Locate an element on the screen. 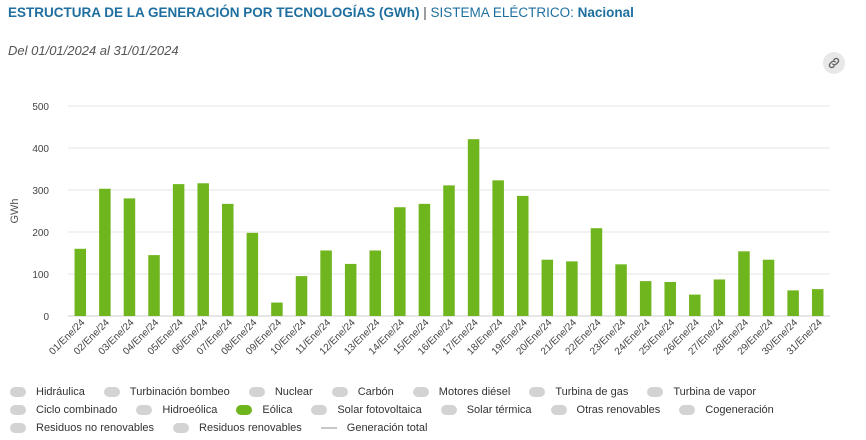 The height and width of the screenshot is (440, 866). y-axis-label: GWh is located at coordinates (15, 210).